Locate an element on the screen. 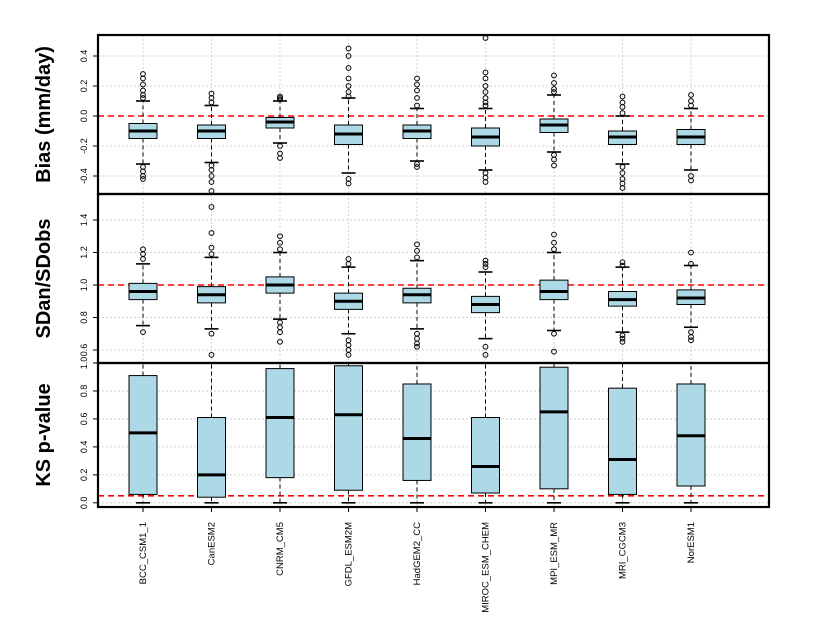 The image size is (823, 626). box-MPI_ESM_MR is located at coordinates (554, 433).